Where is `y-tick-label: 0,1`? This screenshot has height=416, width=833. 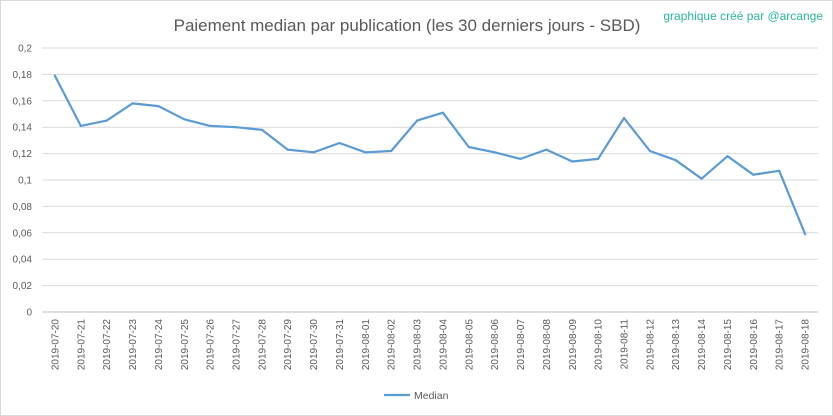 y-tick-label: 0,1 is located at coordinates (25, 181).